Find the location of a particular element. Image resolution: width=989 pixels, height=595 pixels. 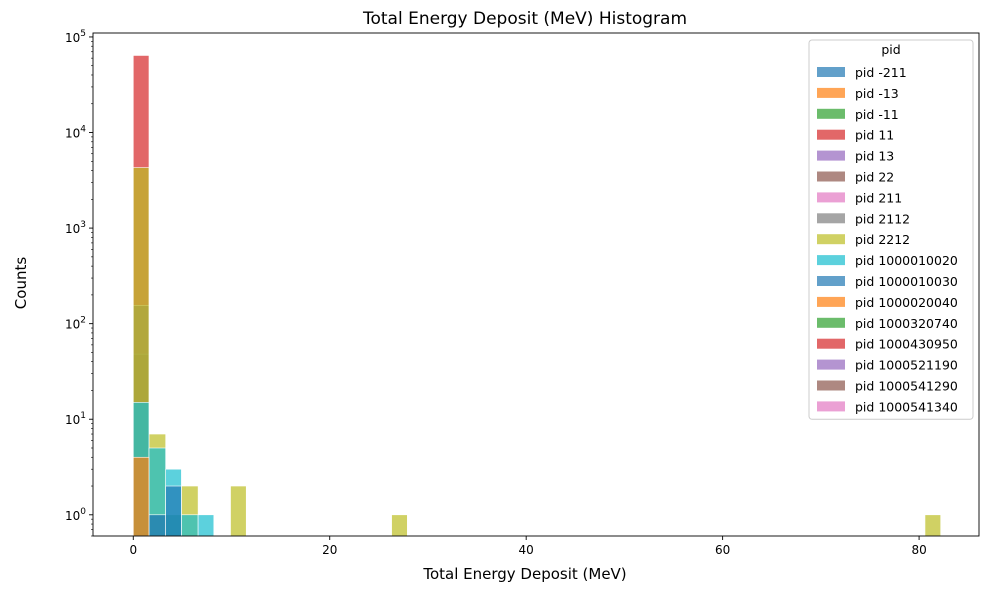

y-tick-exponent: 0 is located at coordinates (83, 512).